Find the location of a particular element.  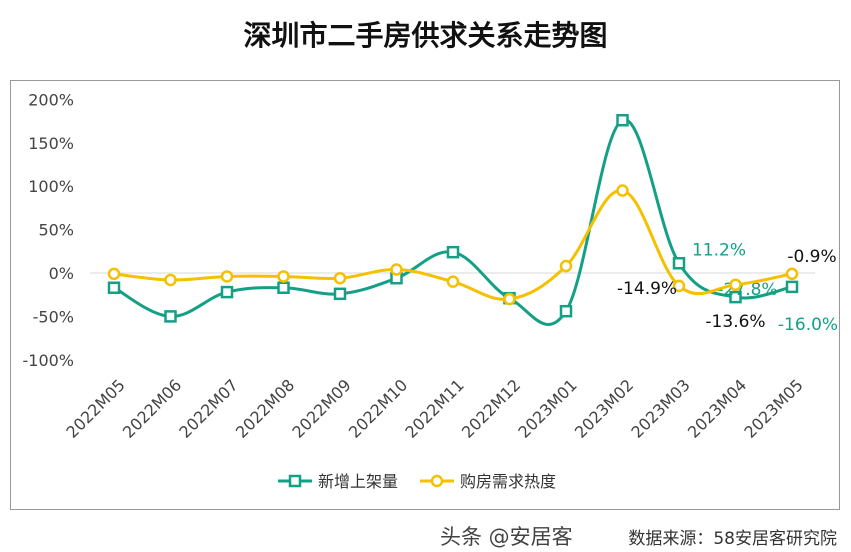

data-label: -0.9% is located at coordinates (811, 257).